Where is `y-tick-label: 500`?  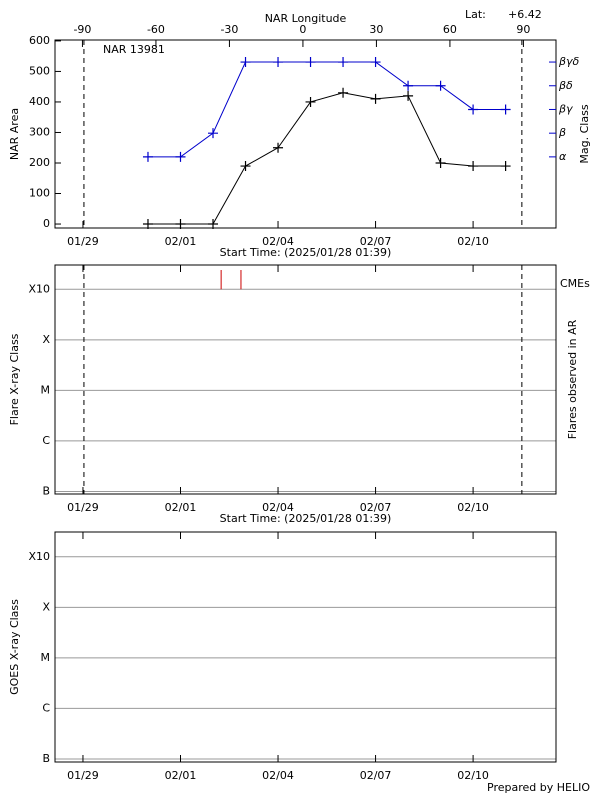
y-tick-label: 500 is located at coordinates (39, 70).